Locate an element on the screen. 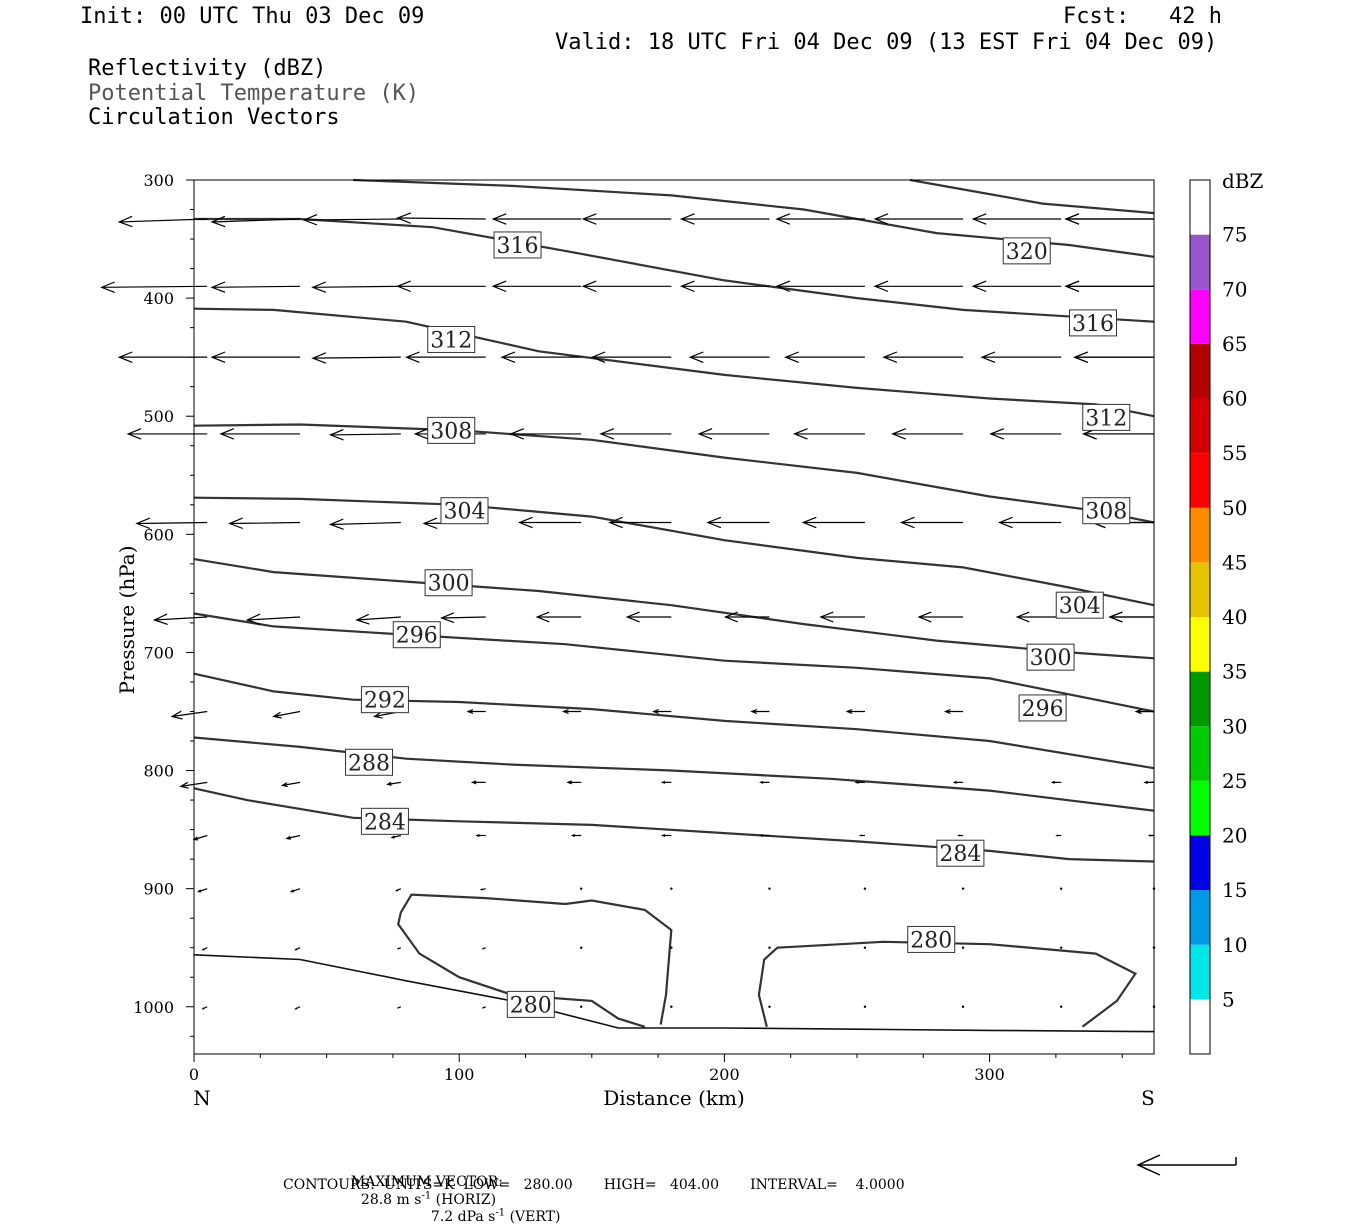 The width and height of the screenshot is (1350, 1225). y-tick-label: 900 is located at coordinates (158, 889).